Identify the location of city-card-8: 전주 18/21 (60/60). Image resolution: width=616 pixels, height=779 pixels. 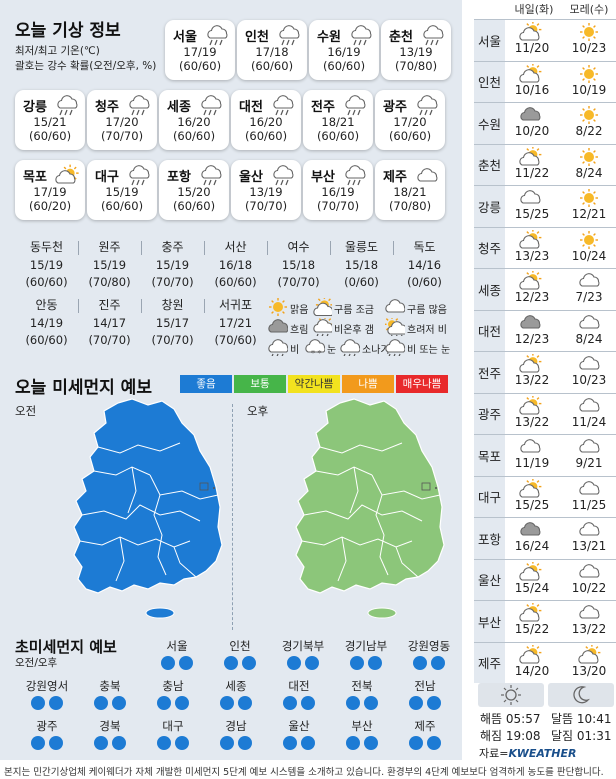
(338, 120).